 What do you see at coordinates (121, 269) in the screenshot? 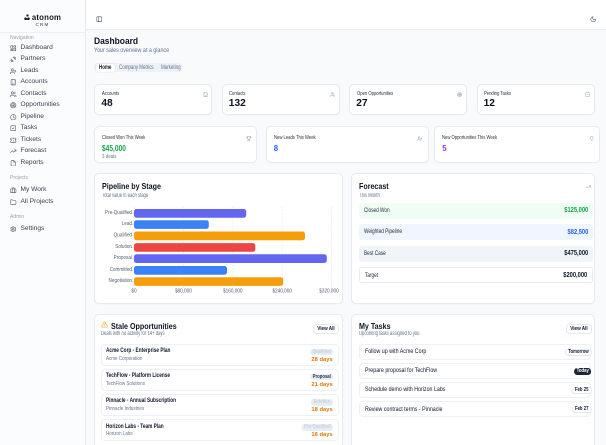
I see `svg-text: Committed` at bounding box center [121, 269].